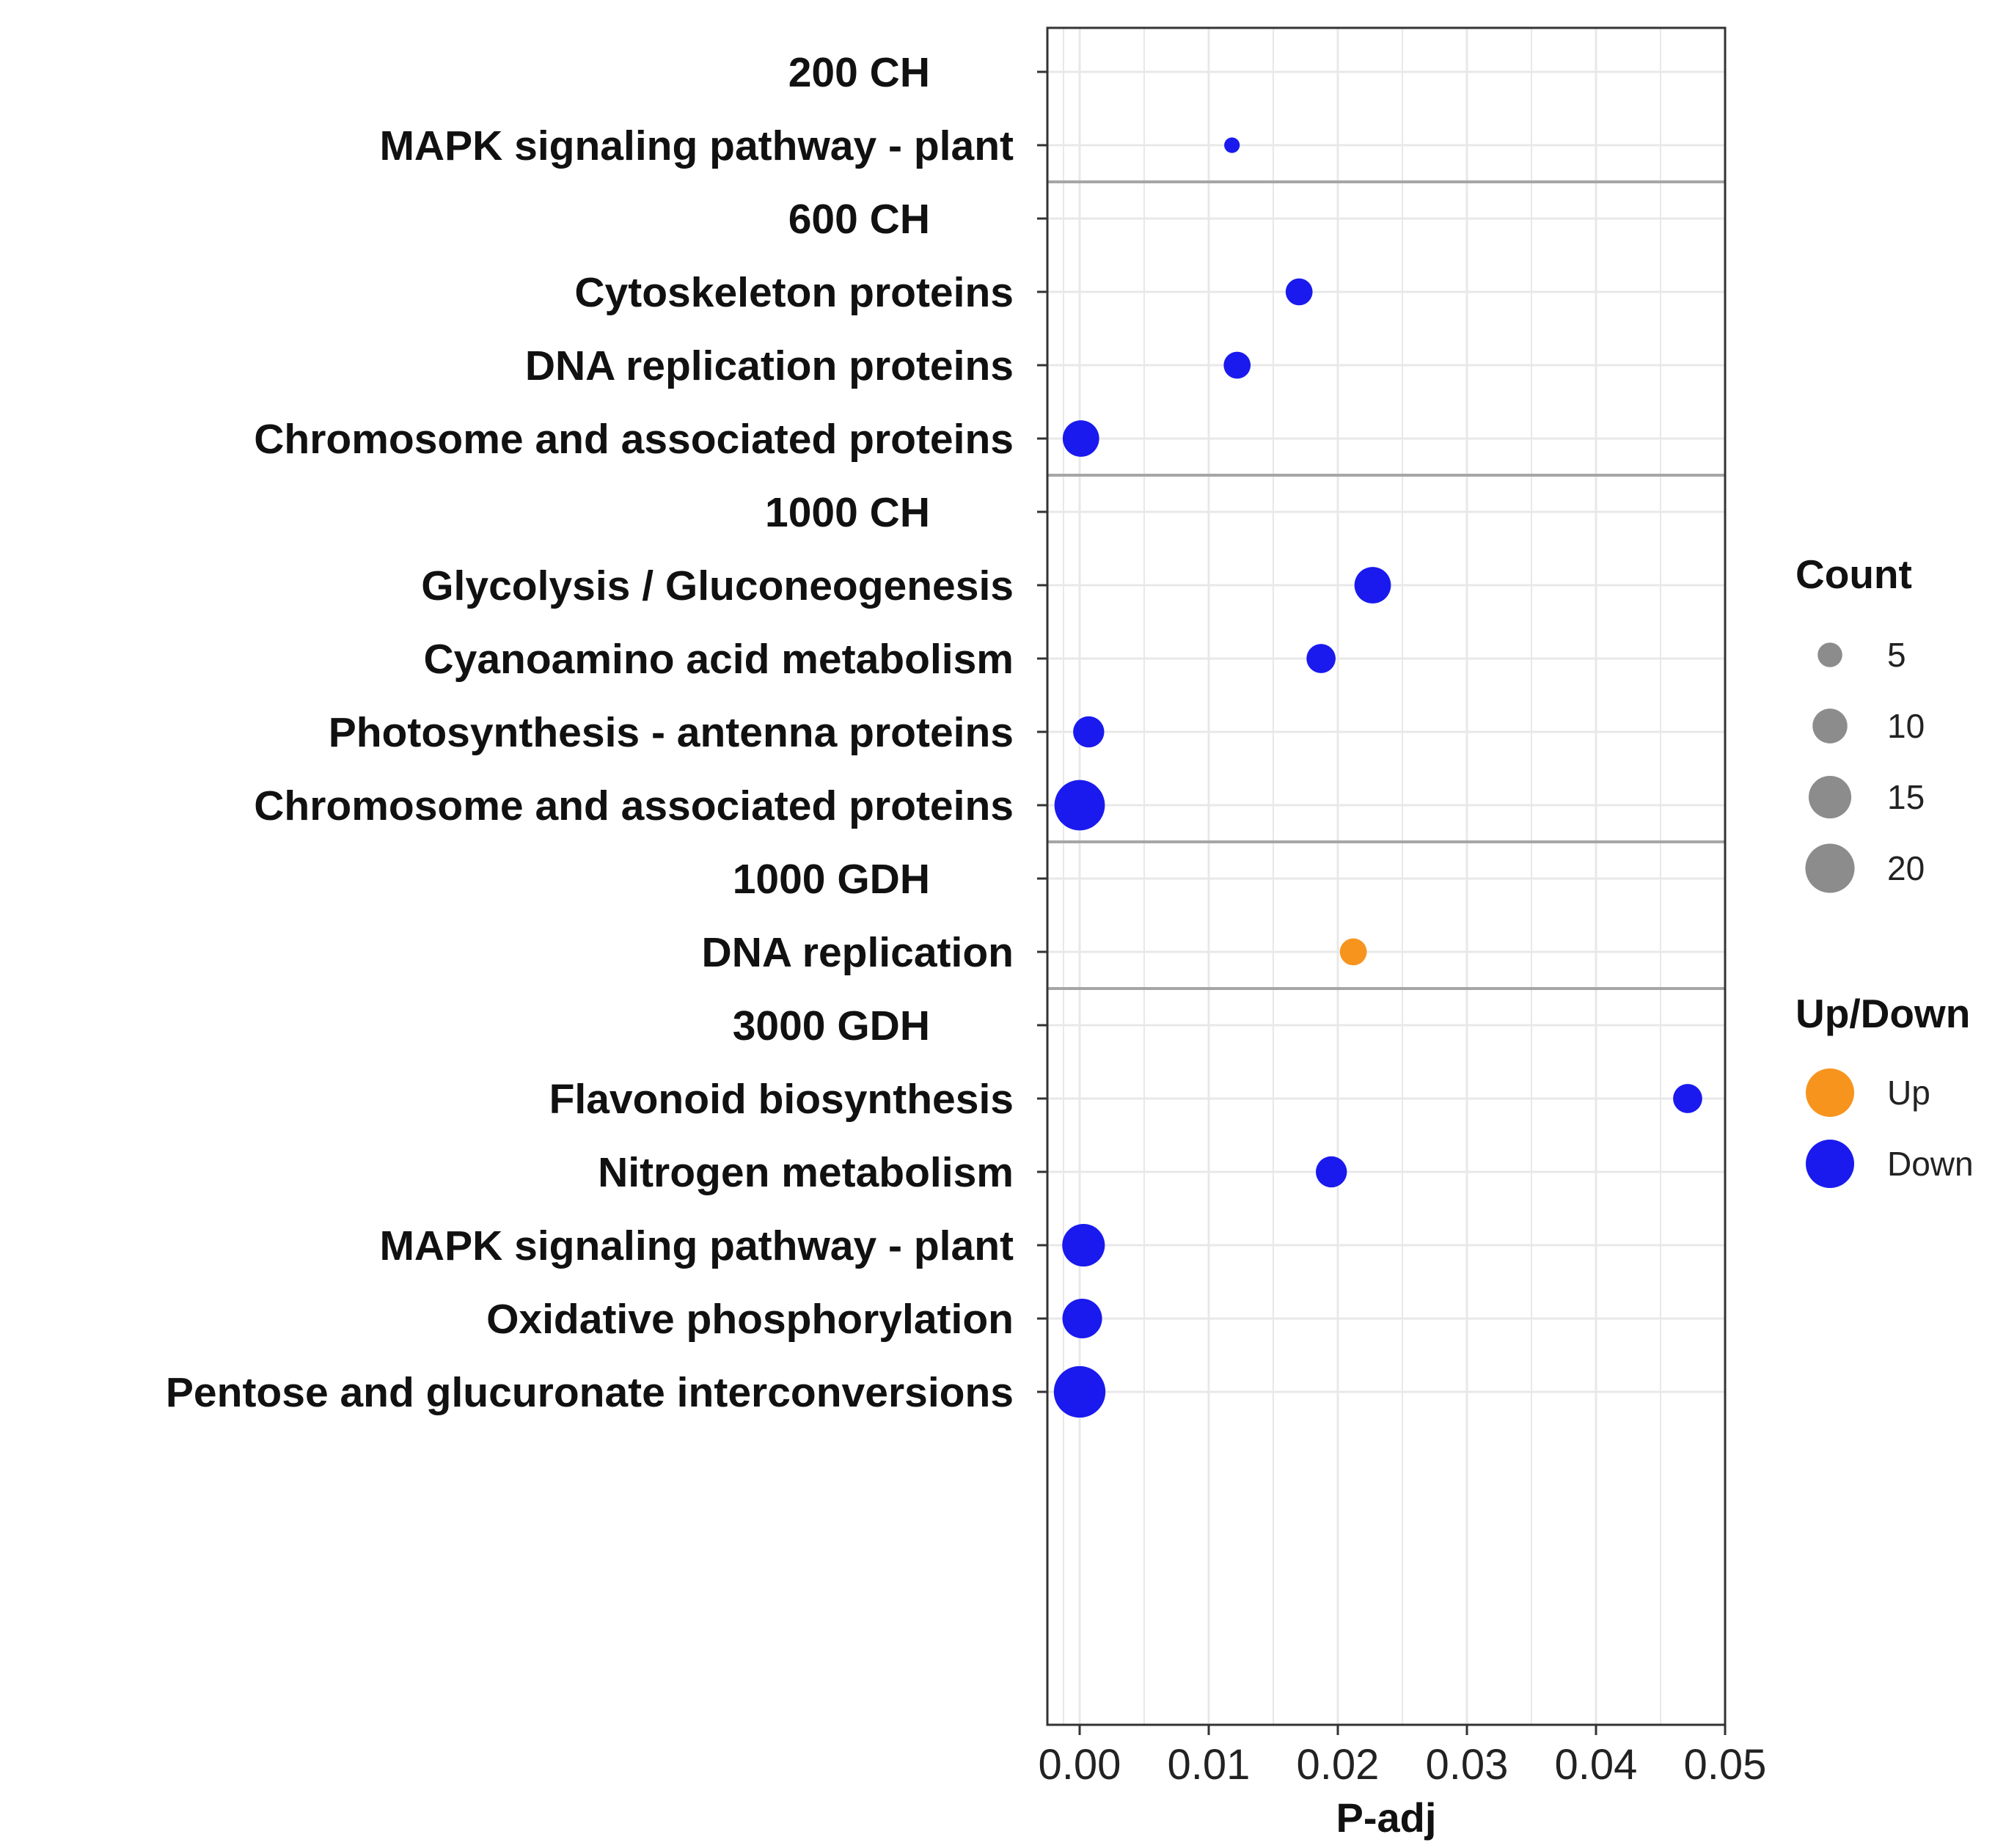 Image resolution: width=2006 pixels, height=1848 pixels. Describe the element at coordinates (1209, 1765) in the screenshot. I see `x-tick-label: 0.01` at that location.